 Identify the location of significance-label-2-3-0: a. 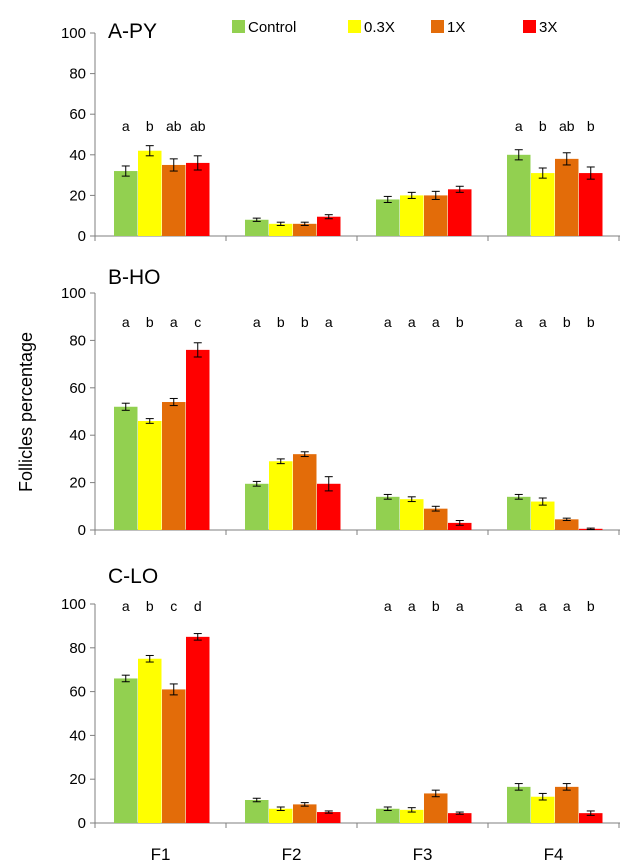
(519, 606).